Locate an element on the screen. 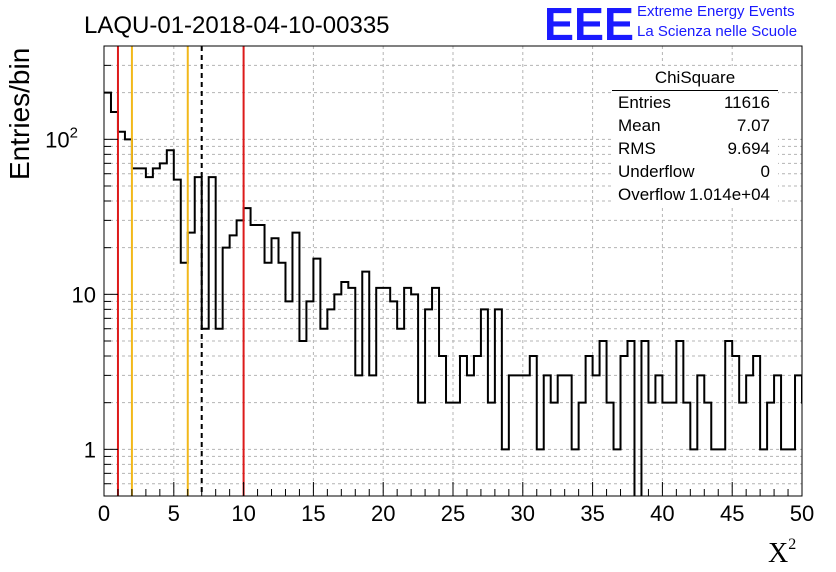 This screenshot has width=836, height=572. y-axis-label: Entries/bin is located at coordinates (19, 113).